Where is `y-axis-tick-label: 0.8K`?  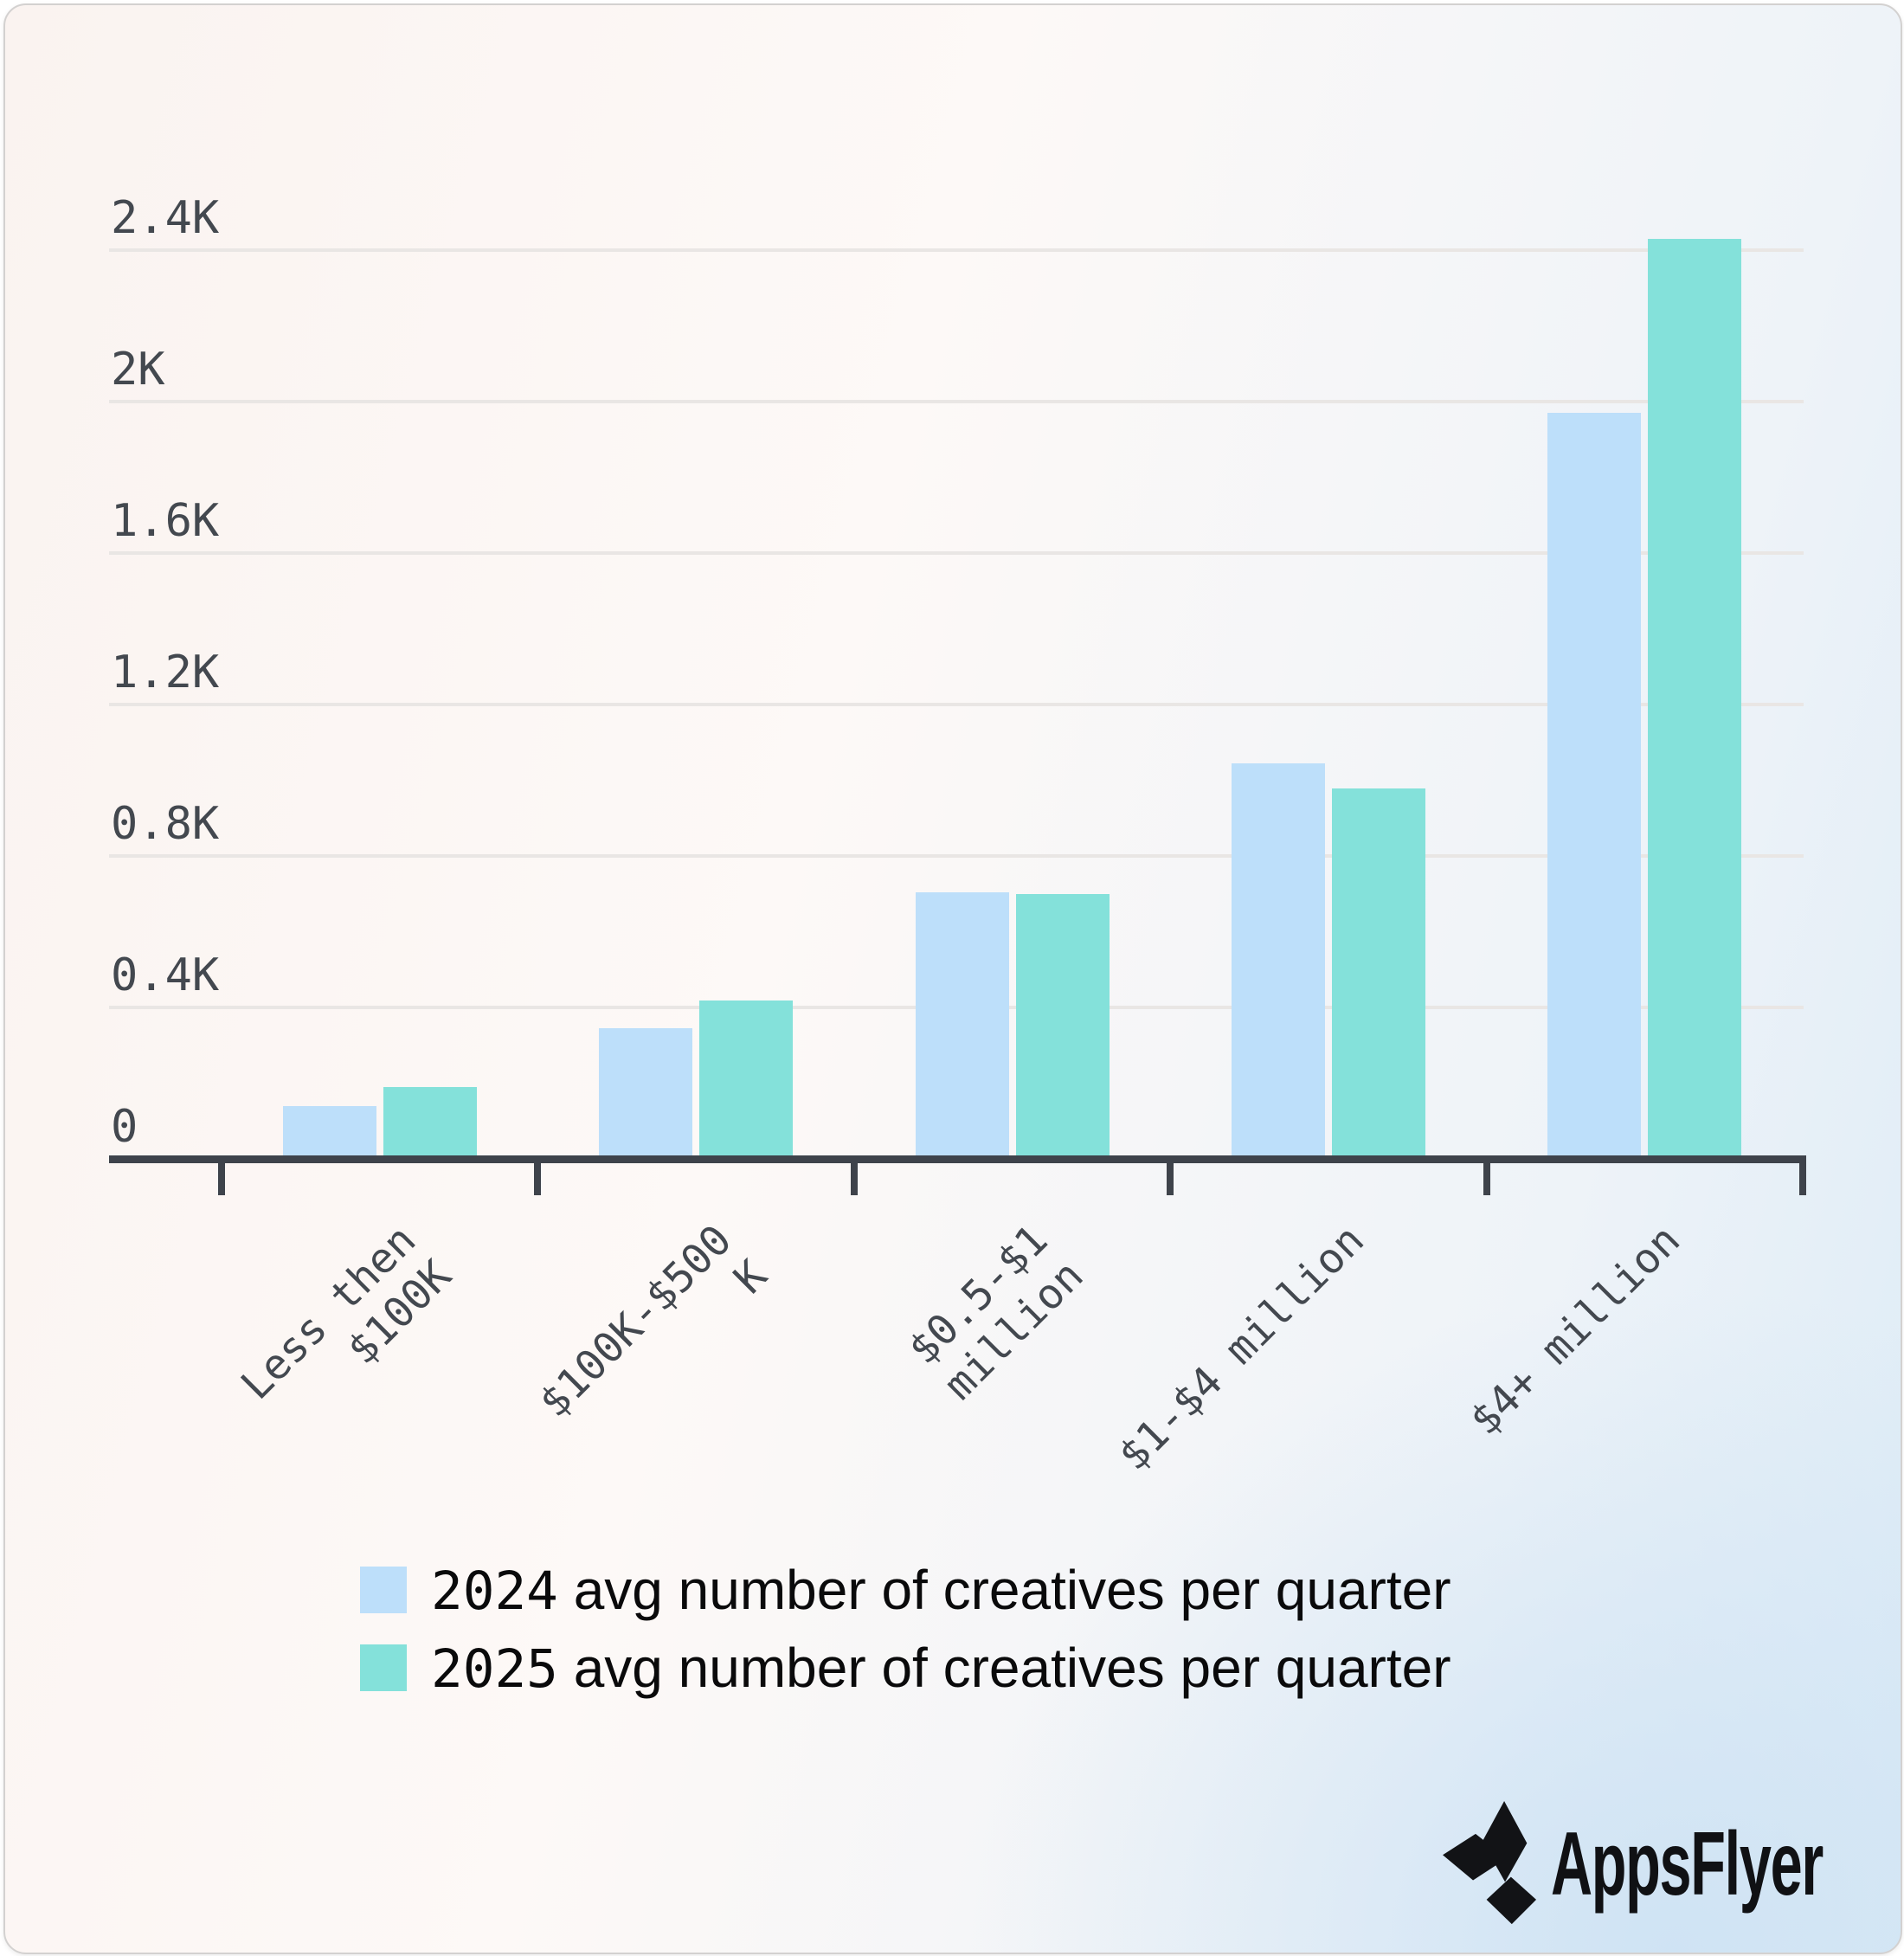 y-axis-tick-label: 0.8K is located at coordinates (165, 824).